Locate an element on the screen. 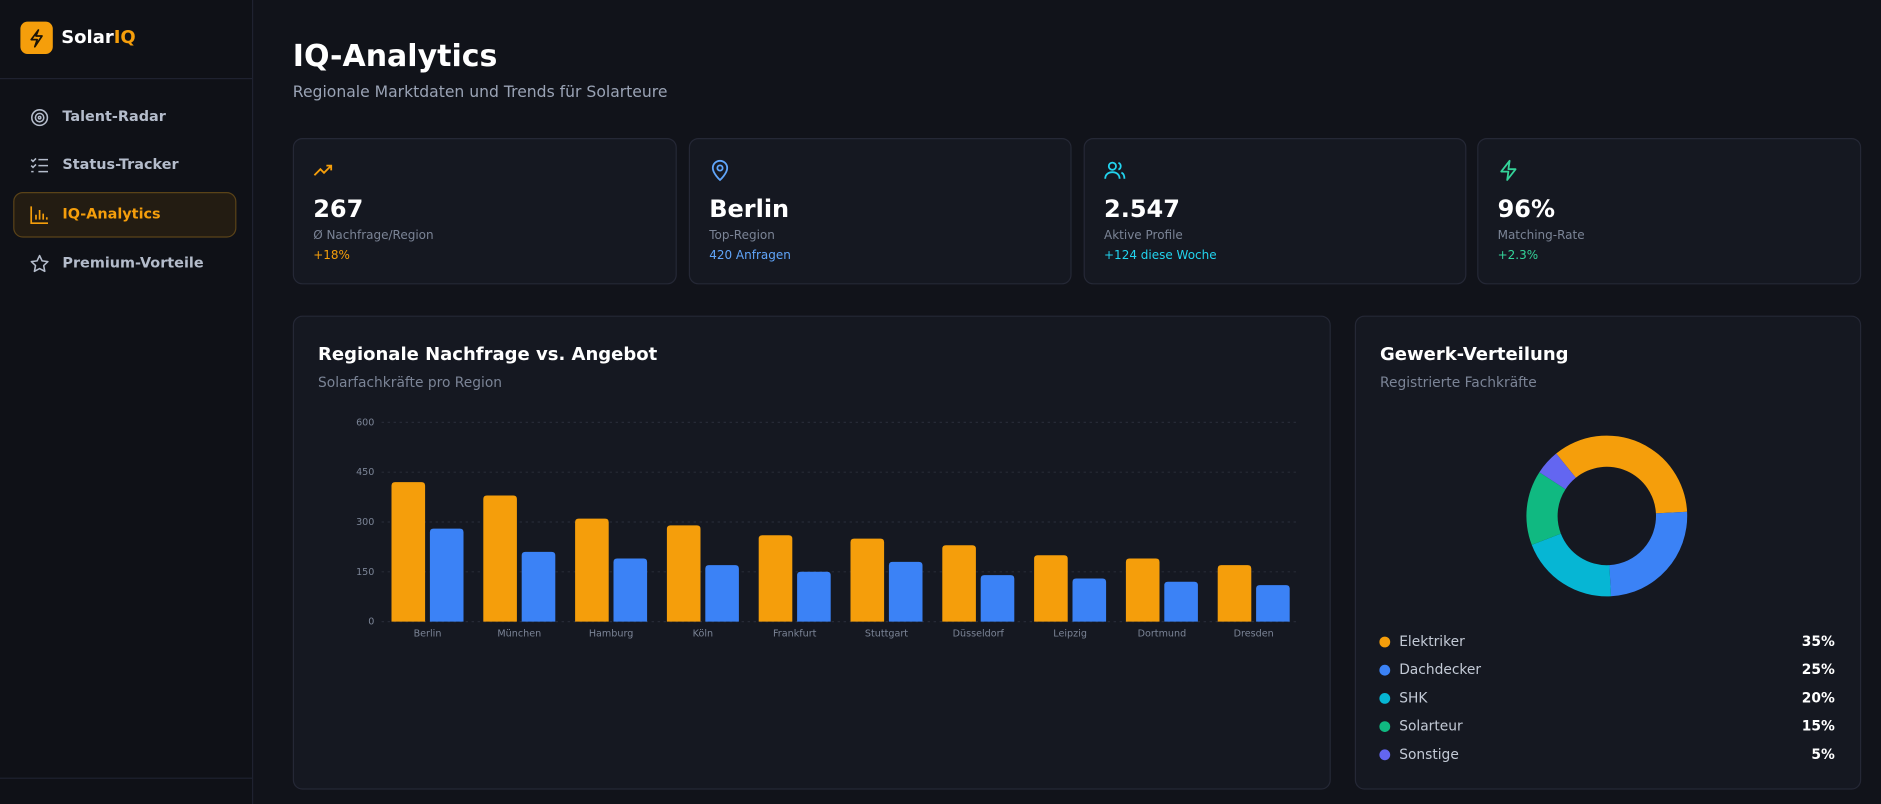  x-tick-label: Berlin is located at coordinates (428, 634).